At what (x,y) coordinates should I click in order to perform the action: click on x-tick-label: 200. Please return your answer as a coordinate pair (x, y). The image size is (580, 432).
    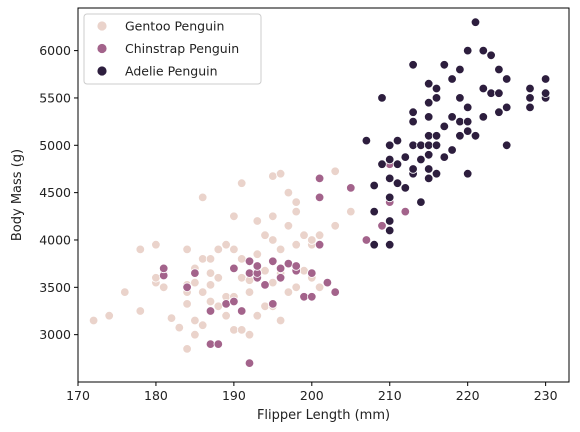
    Looking at the image, I should click on (312, 395).